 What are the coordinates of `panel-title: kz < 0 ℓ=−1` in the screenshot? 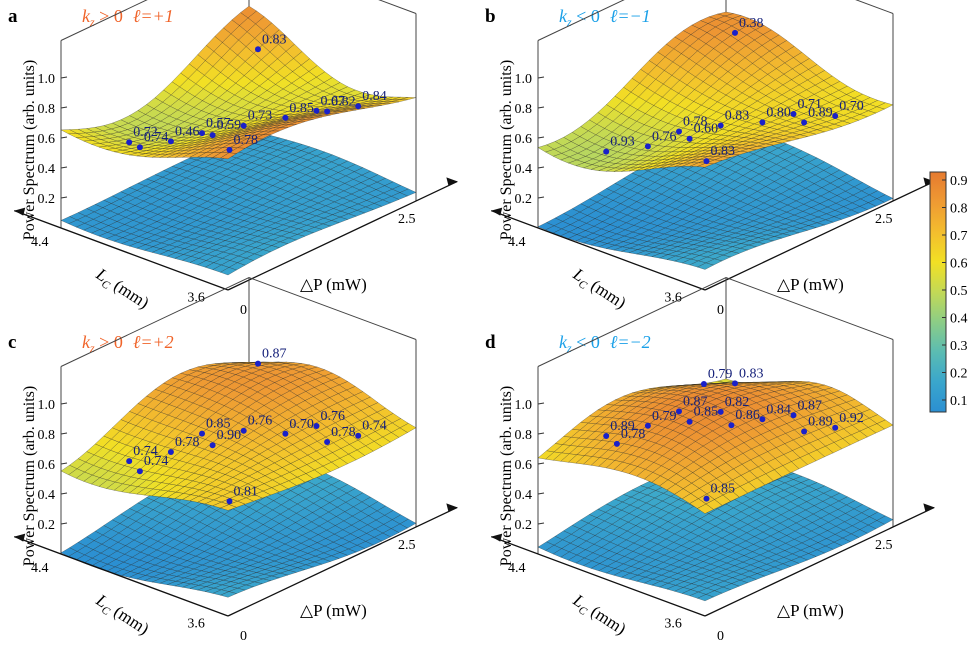 It's located at (605, 17).